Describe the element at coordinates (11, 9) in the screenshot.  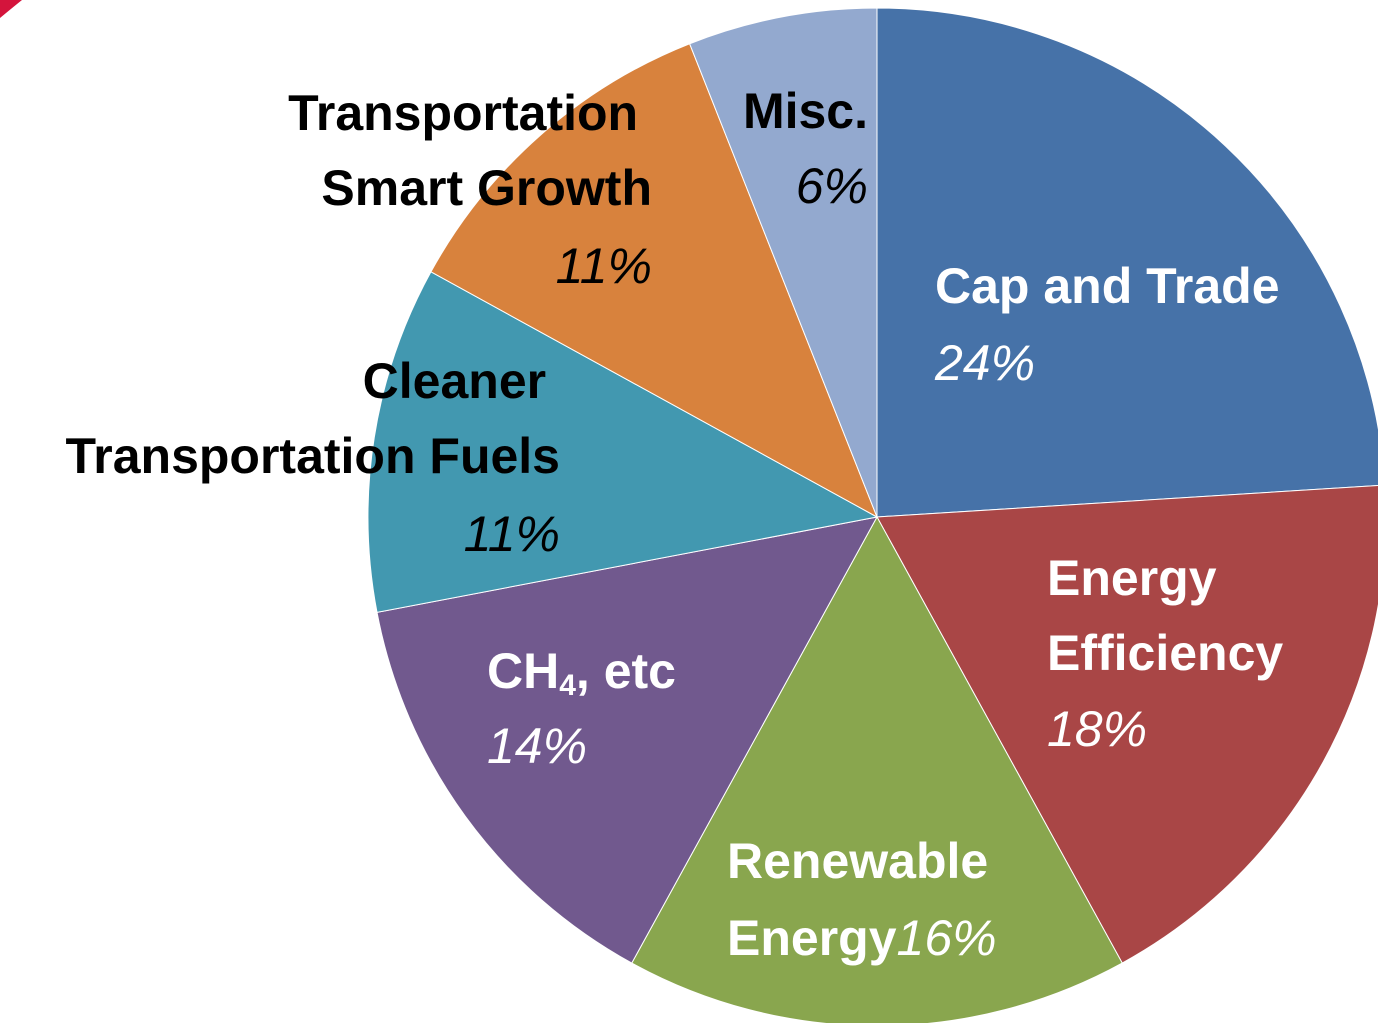
I see `corner-decoration` at that location.